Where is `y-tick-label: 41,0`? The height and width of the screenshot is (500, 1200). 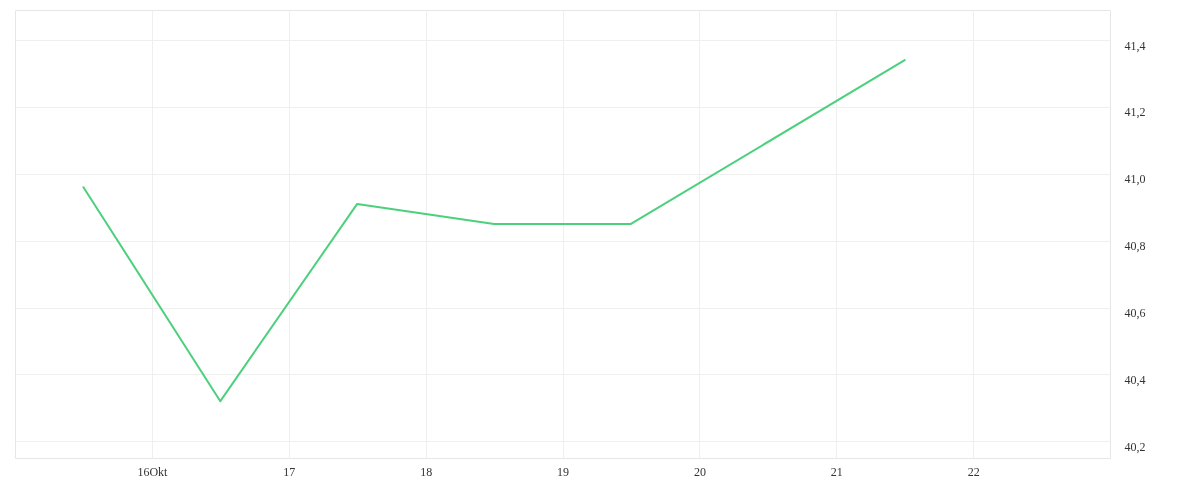
y-tick-label: 41,0 is located at coordinates (1135, 179).